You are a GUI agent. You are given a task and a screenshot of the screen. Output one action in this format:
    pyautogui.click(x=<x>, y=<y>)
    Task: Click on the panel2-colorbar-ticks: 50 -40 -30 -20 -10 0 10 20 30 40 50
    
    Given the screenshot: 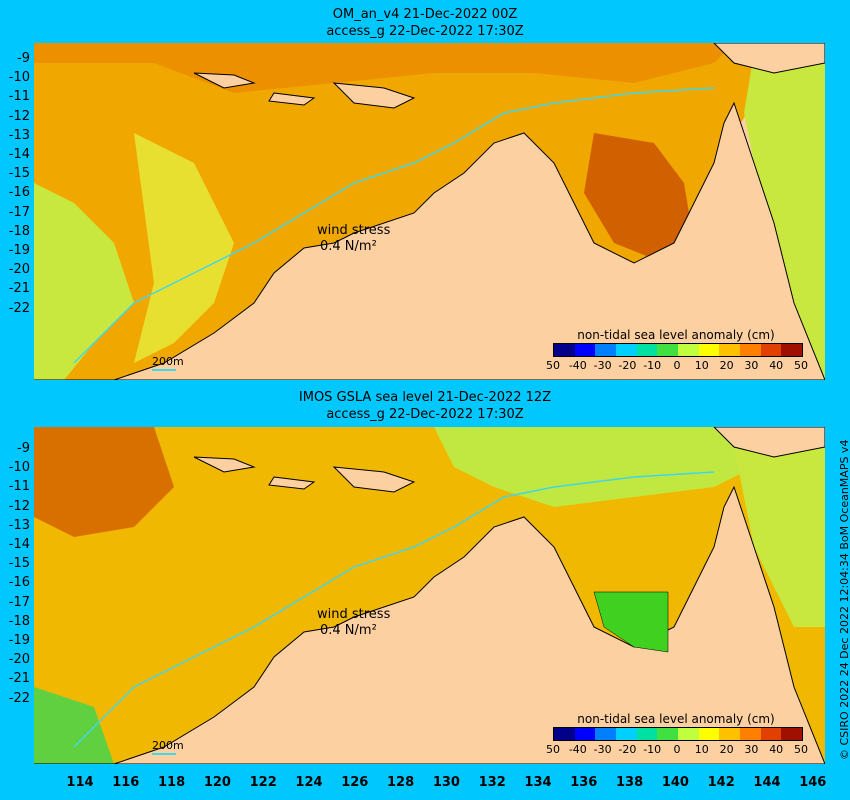 What is the action you would take?
    pyautogui.click(x=675, y=750)
    